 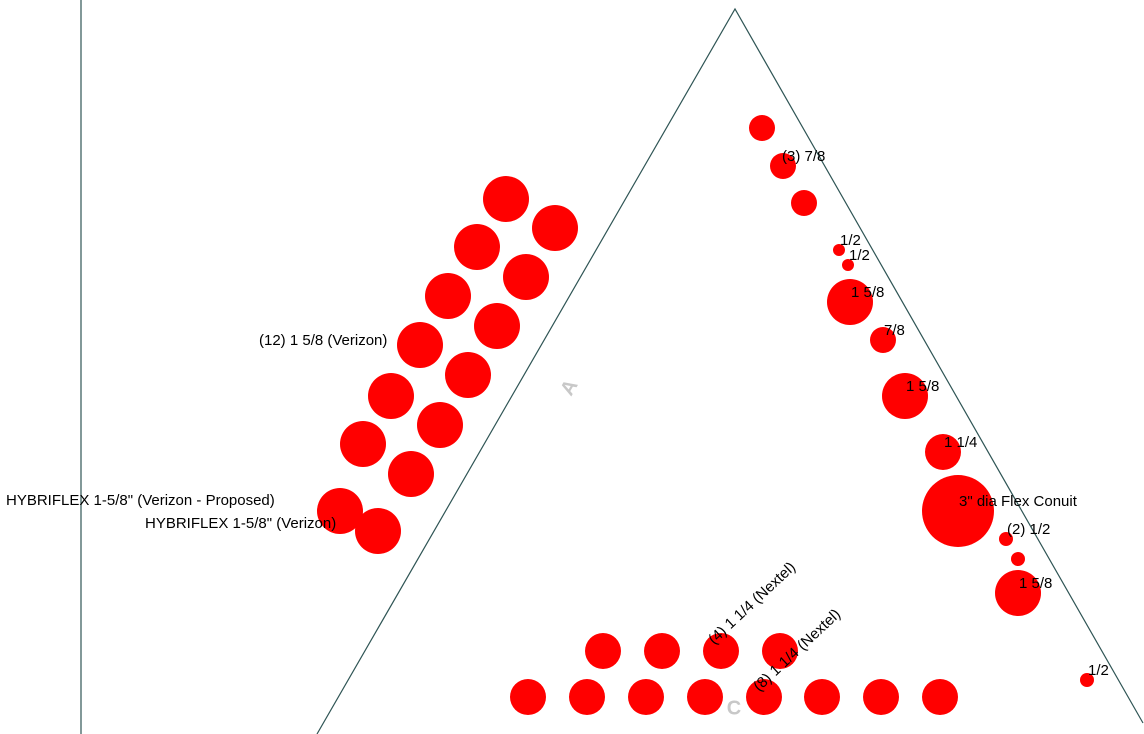 What do you see at coordinates (340, 511) in the screenshot?
I see `hybriflex-proposed-cable` at bounding box center [340, 511].